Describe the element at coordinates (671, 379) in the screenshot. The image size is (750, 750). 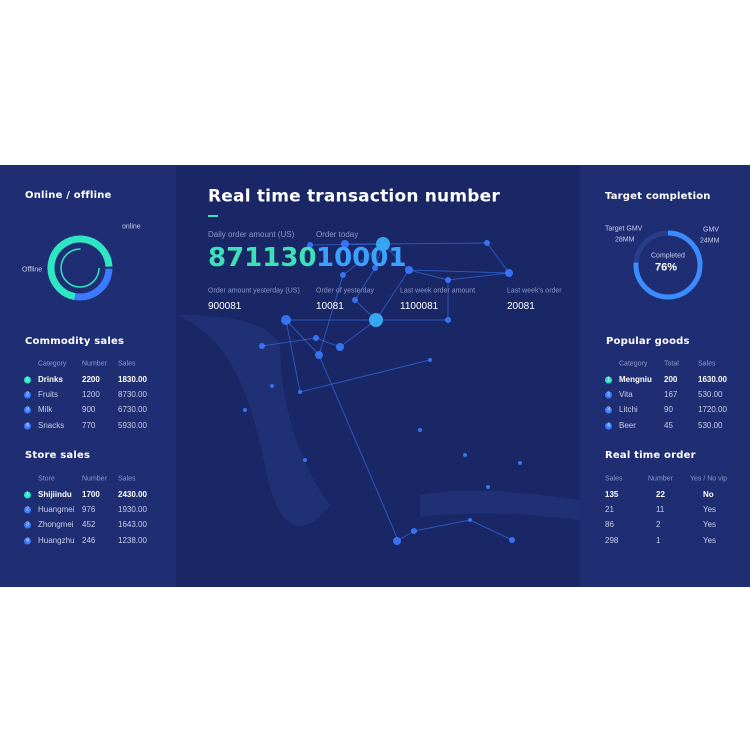
I see `table-cell: 200` at that location.